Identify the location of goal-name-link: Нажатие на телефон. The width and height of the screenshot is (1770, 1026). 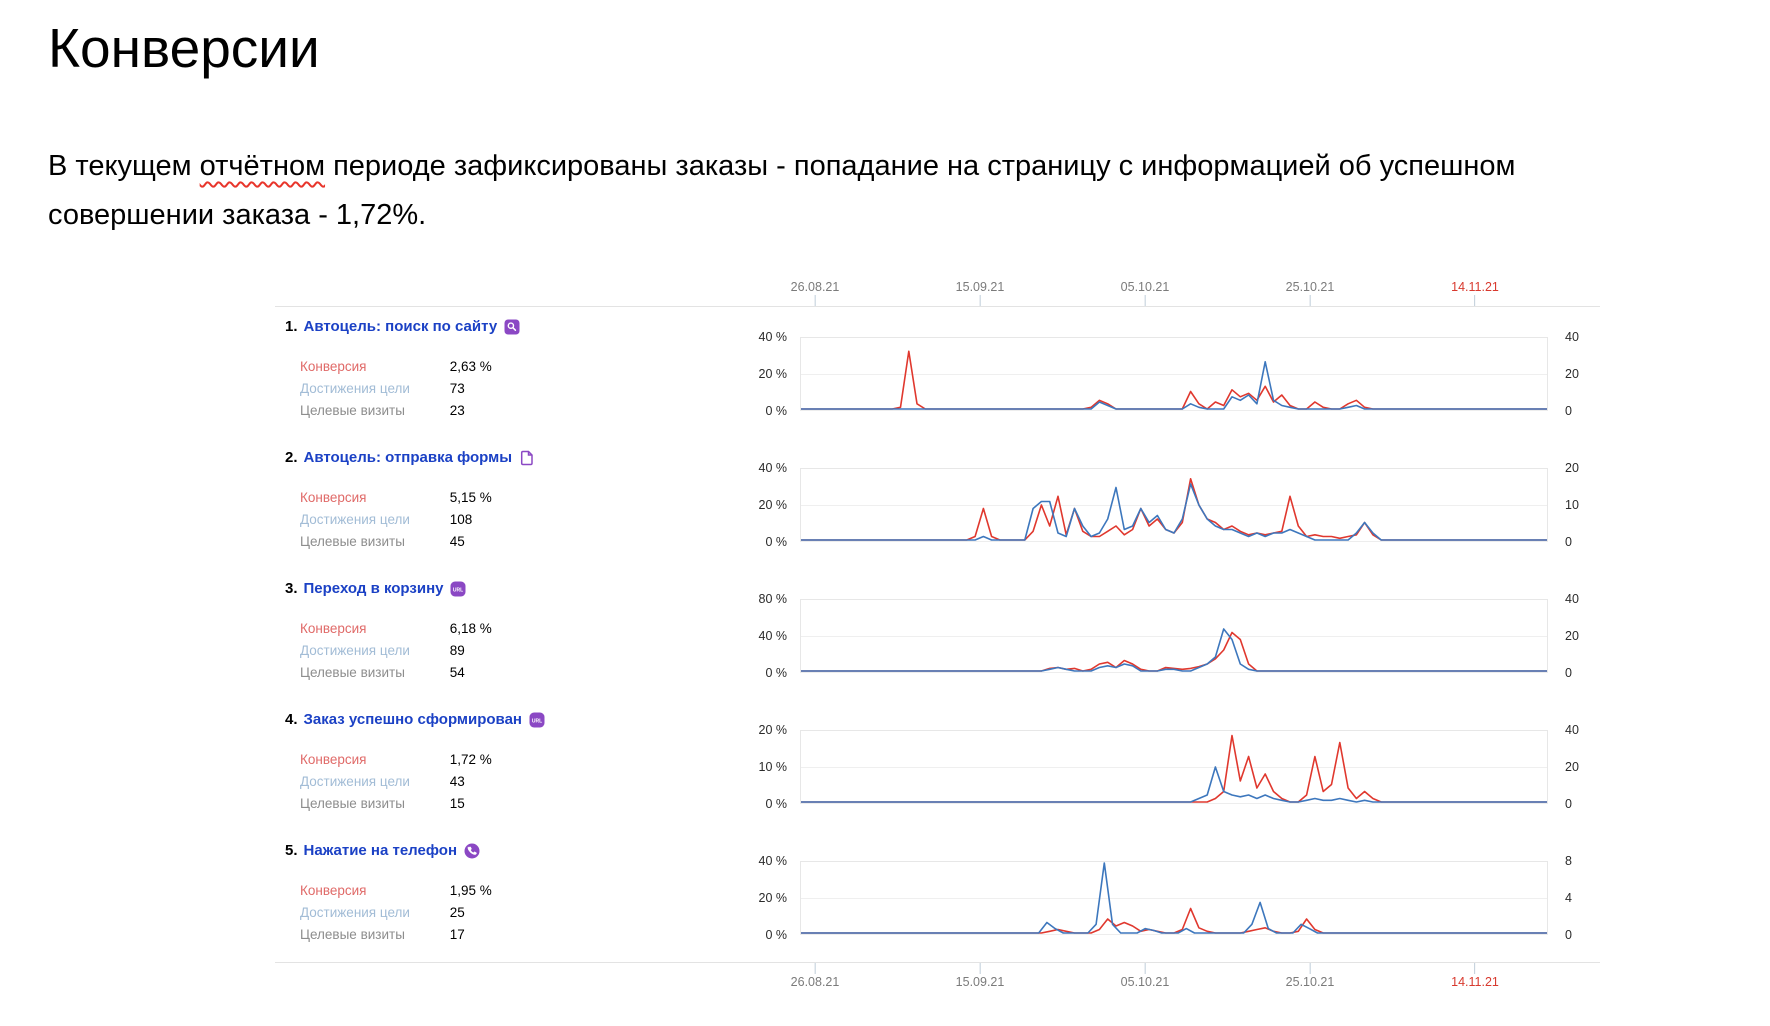
(380, 850).